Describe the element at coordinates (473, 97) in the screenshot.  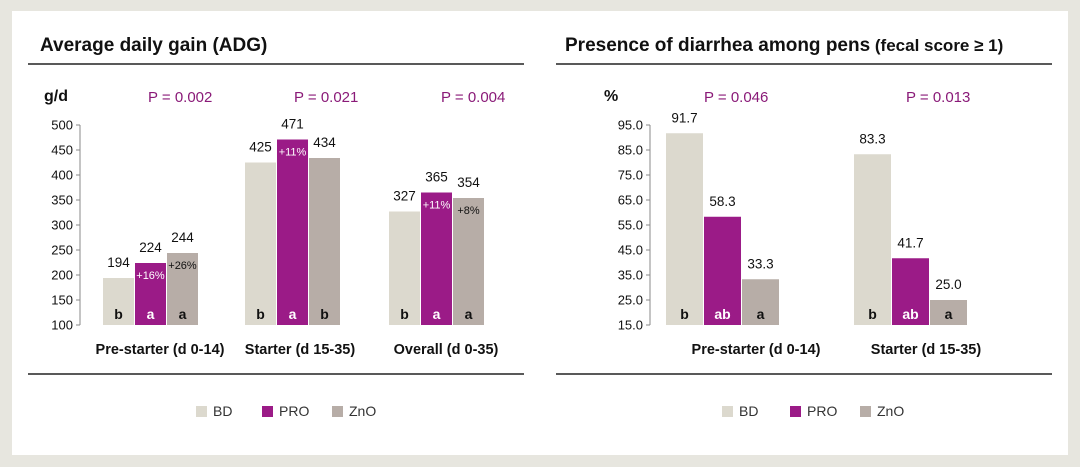
I see `p-value-label: P = 0.004` at that location.